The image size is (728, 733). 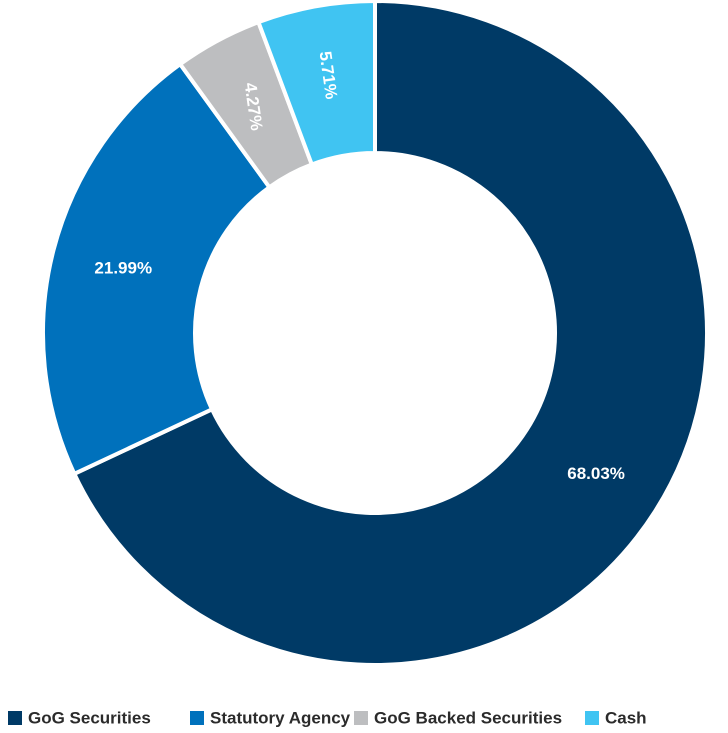 What do you see at coordinates (197, 718) in the screenshot?
I see `legend-swatch-statutory-agency` at bounding box center [197, 718].